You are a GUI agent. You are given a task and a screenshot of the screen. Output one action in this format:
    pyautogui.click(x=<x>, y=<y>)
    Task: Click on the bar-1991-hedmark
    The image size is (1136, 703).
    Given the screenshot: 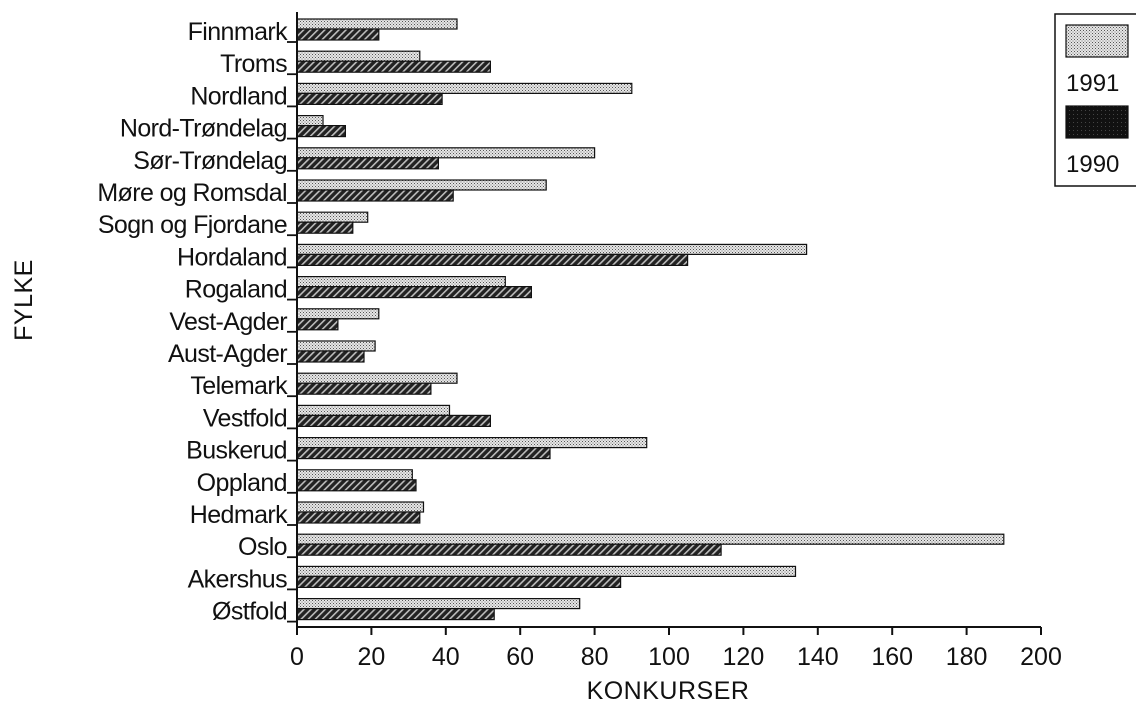 What is the action you would take?
    pyautogui.click(x=360, y=507)
    